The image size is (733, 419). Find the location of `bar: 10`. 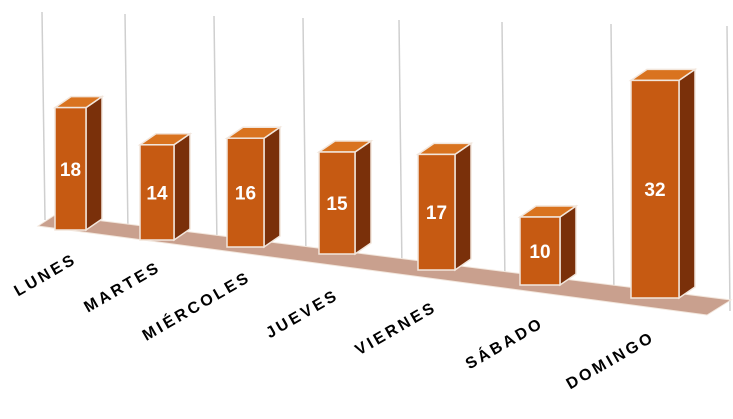

bar: 10 is located at coordinates (548, 245).